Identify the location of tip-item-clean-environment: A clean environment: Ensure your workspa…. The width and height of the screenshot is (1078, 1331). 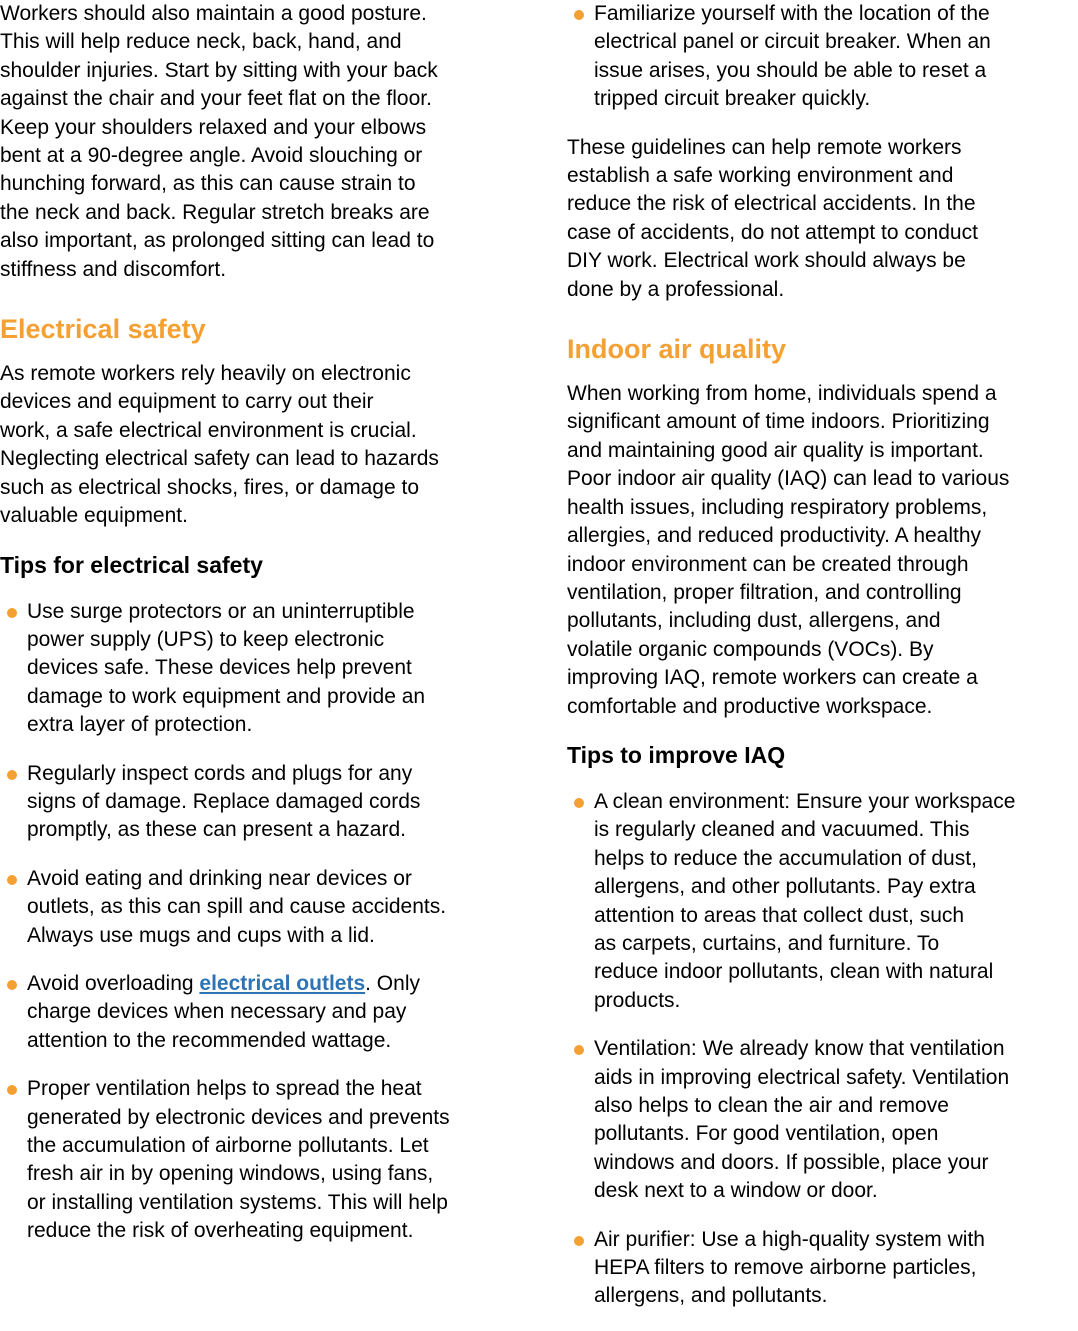
(822, 901).